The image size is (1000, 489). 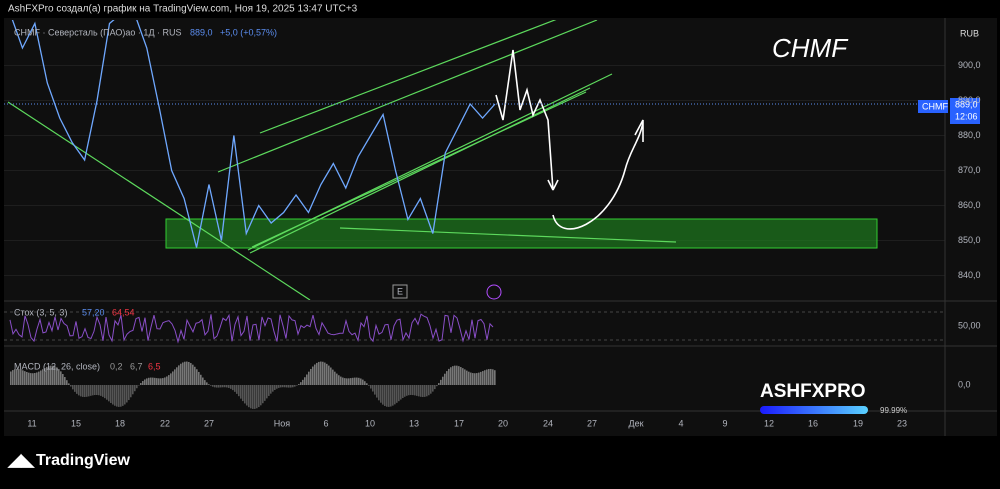 I want to click on price-tick-label: 870,0, so click(x=969, y=170).